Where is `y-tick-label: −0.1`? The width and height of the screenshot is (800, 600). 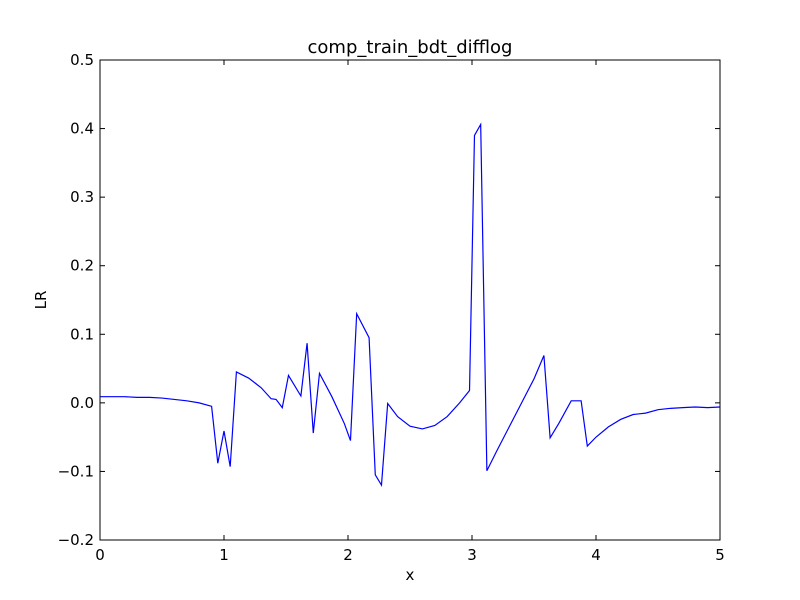 y-tick-label: −0.1 is located at coordinates (76, 471).